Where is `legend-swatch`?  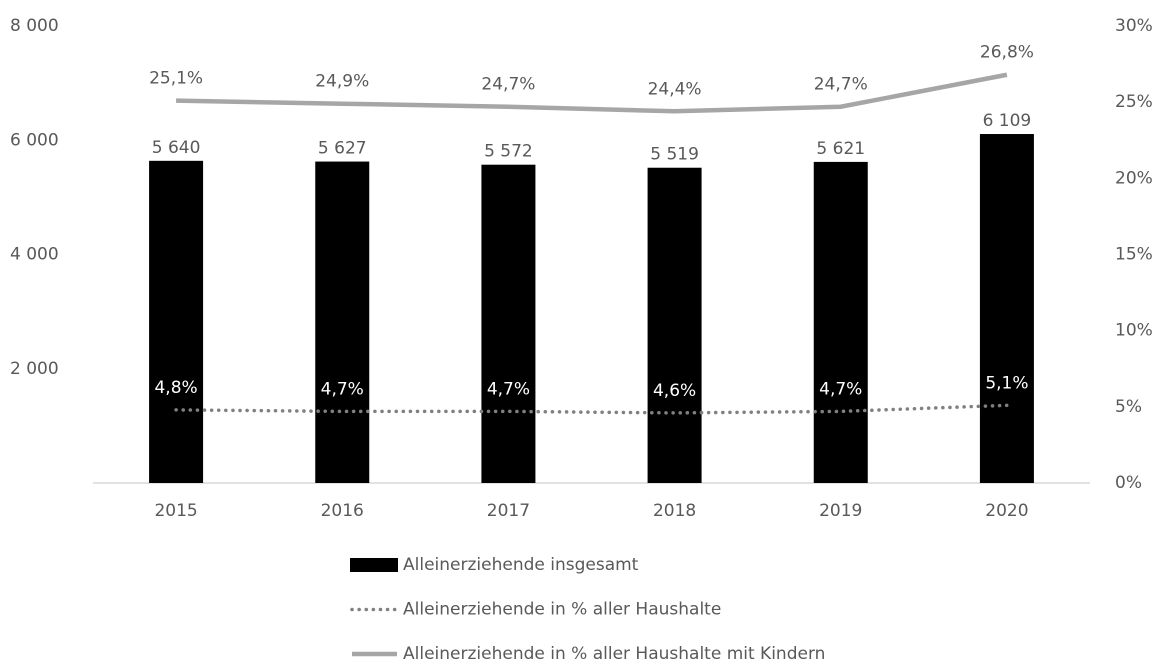
legend-swatch is located at coordinates (374, 565).